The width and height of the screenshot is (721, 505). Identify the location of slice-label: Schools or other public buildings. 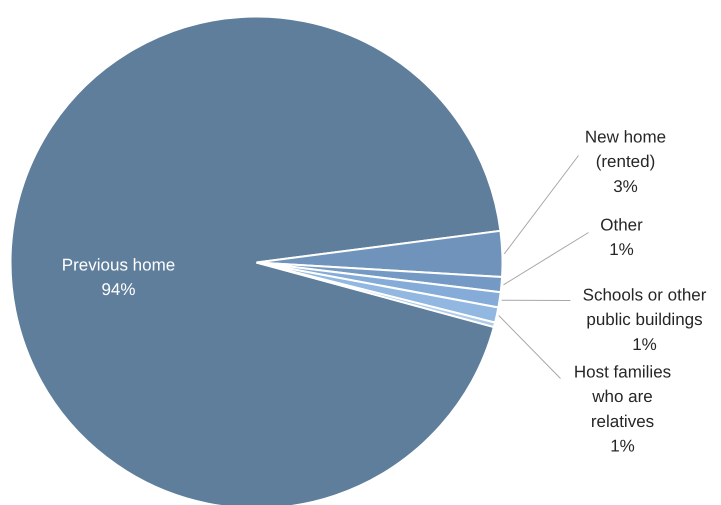
(644, 308).